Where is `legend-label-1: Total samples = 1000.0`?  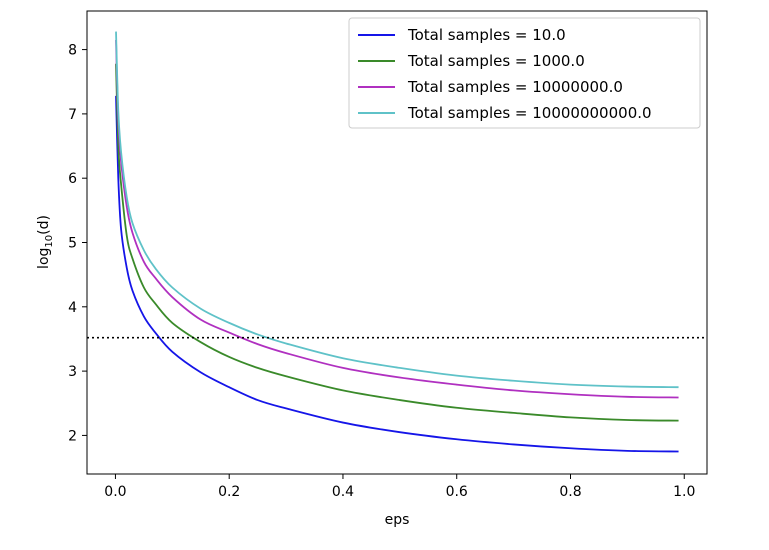
legend-label-1: Total samples = 1000.0 is located at coordinates (496, 61).